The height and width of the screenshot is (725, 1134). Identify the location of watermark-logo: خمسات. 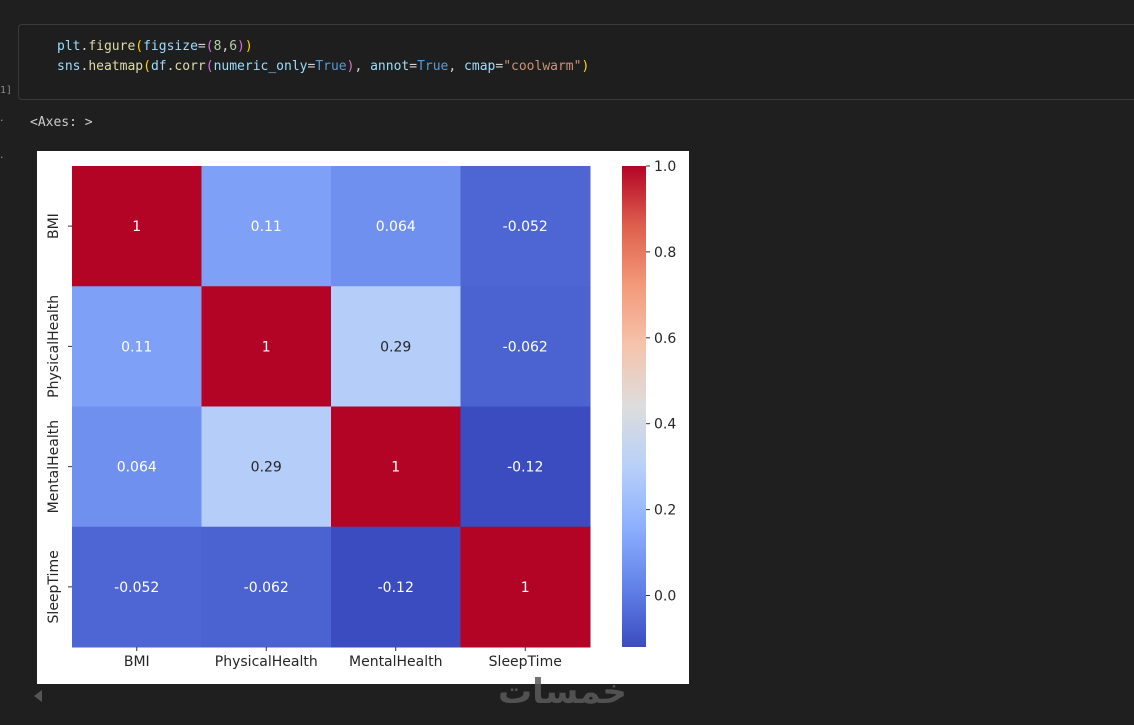
(562, 692).